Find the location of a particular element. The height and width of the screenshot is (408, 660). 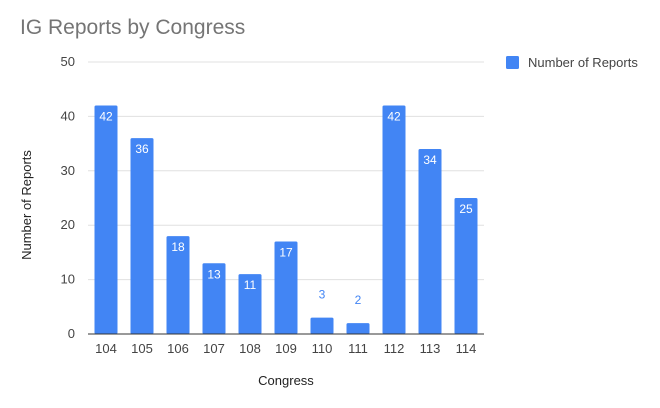

x-tick-label: 111 is located at coordinates (358, 348).